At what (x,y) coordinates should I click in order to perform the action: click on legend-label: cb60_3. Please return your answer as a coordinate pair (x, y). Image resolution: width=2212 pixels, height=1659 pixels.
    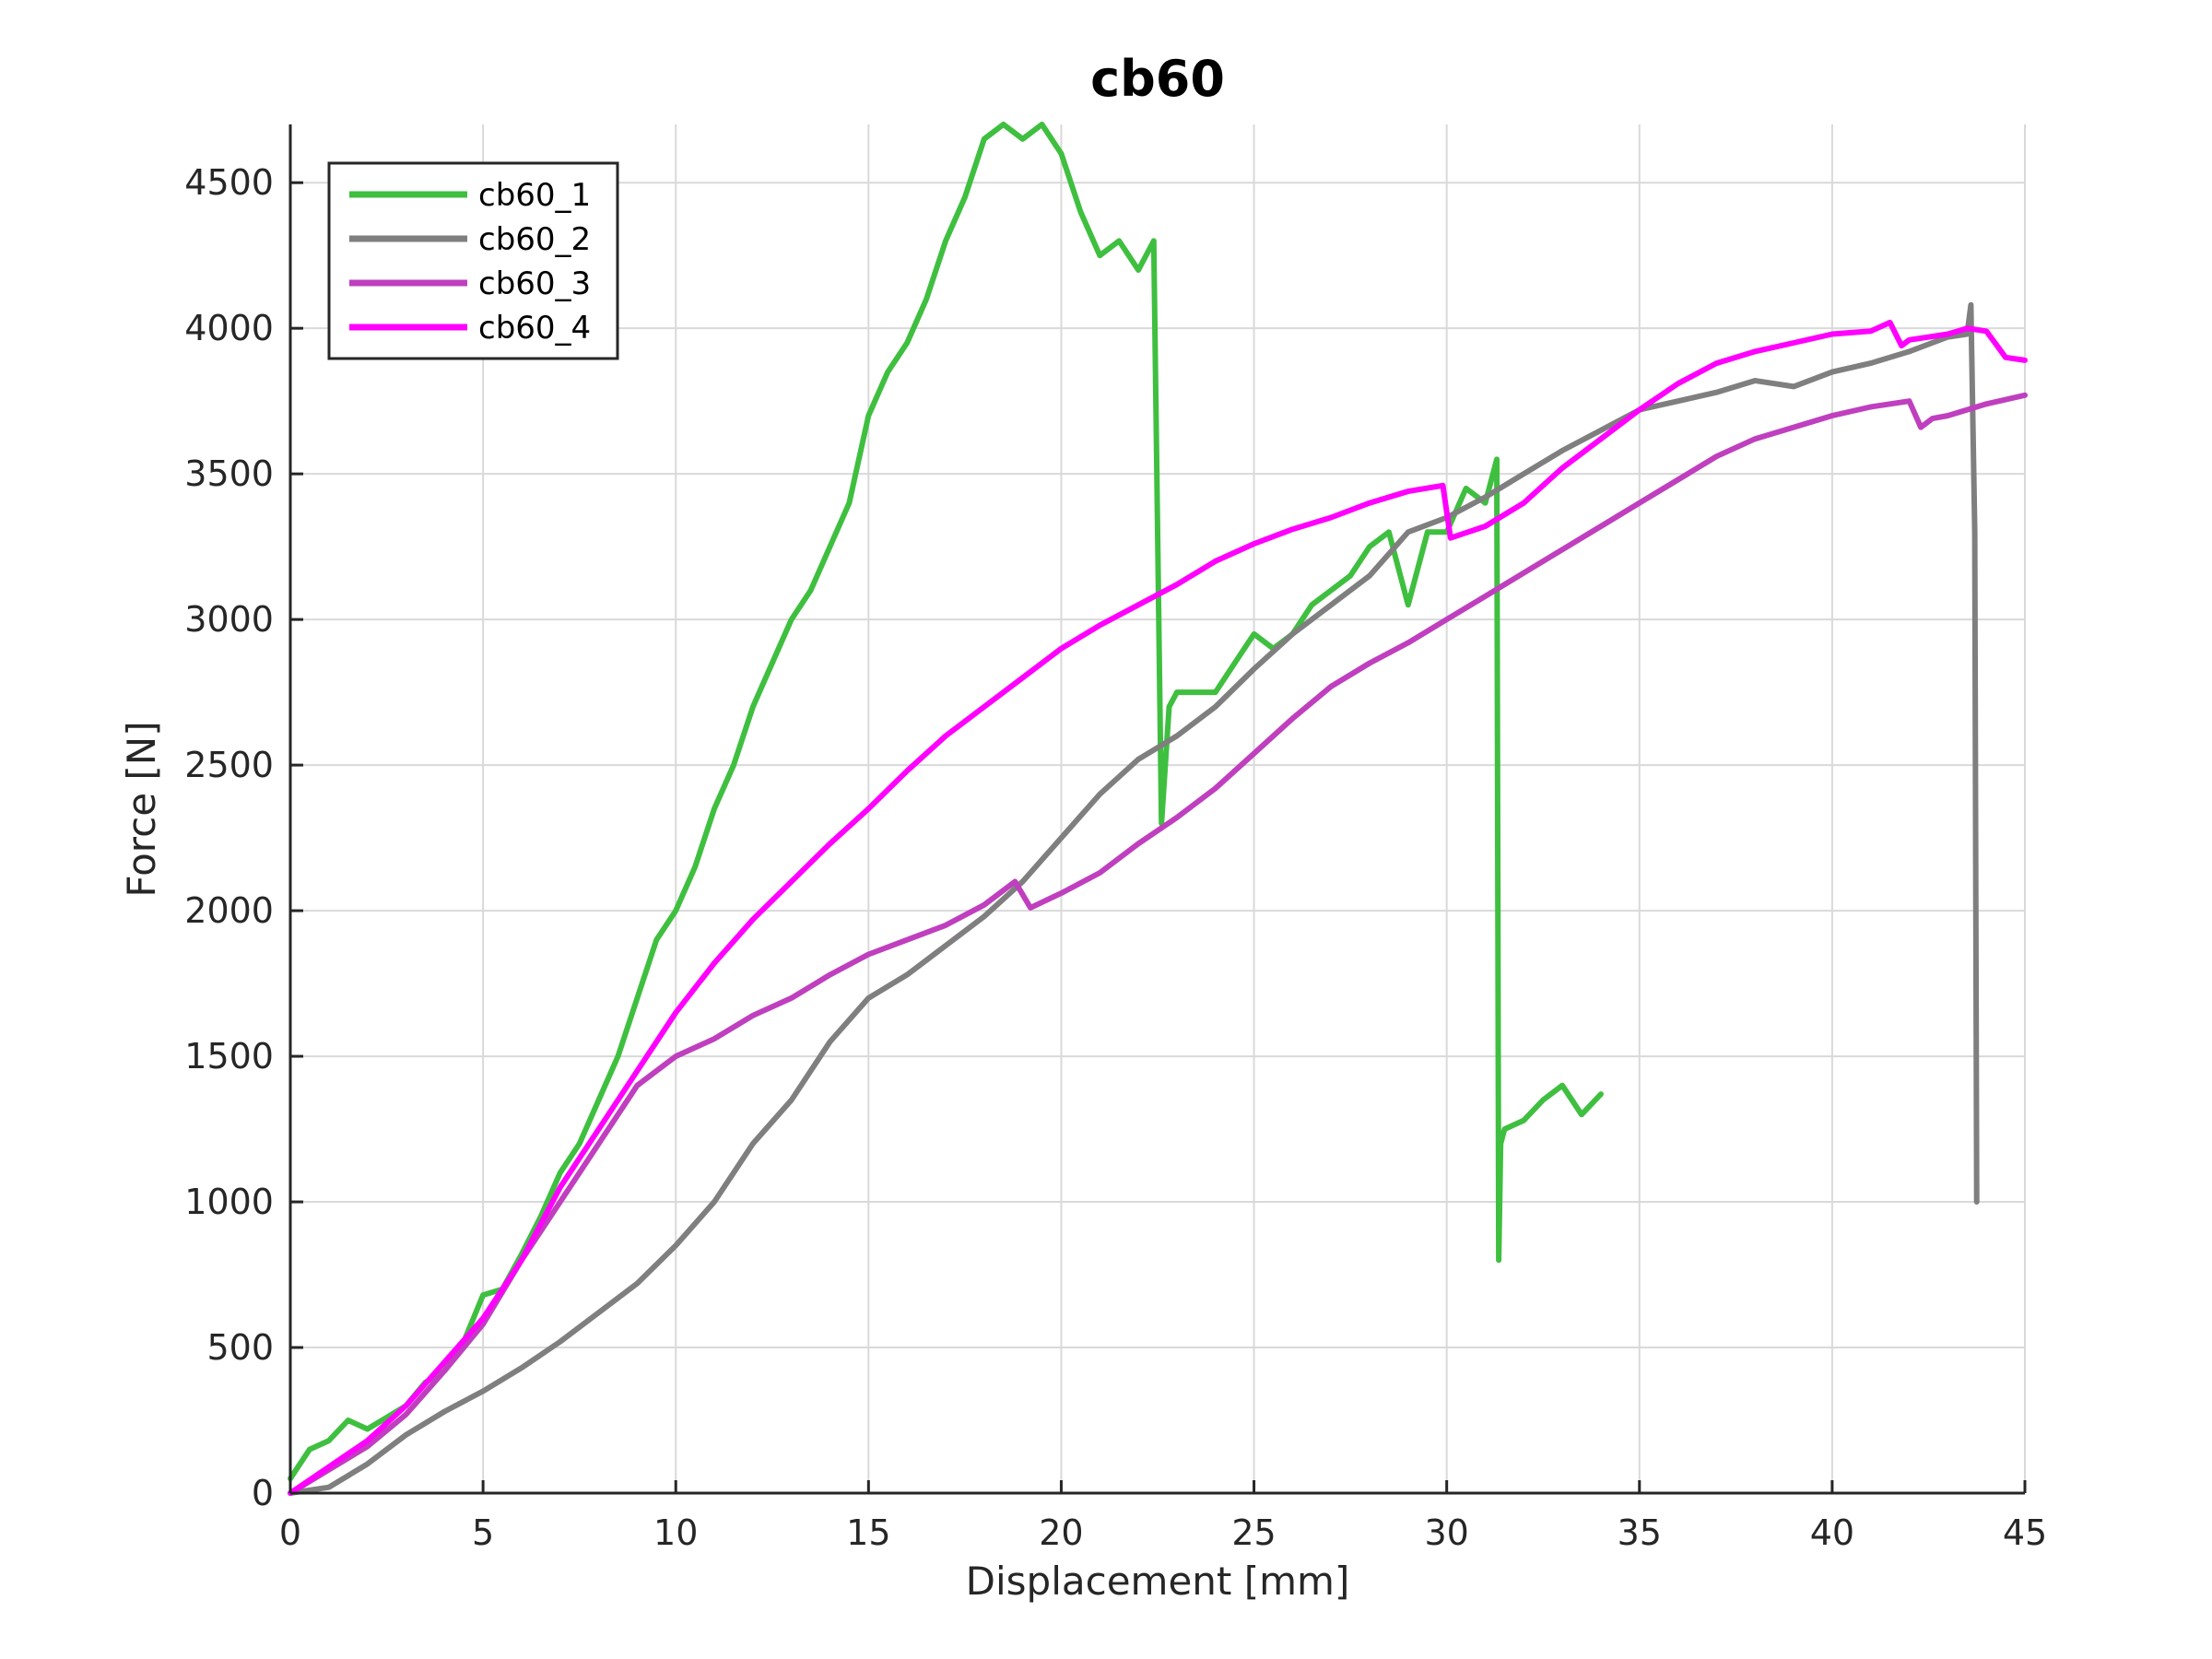
    Looking at the image, I should click on (534, 283).